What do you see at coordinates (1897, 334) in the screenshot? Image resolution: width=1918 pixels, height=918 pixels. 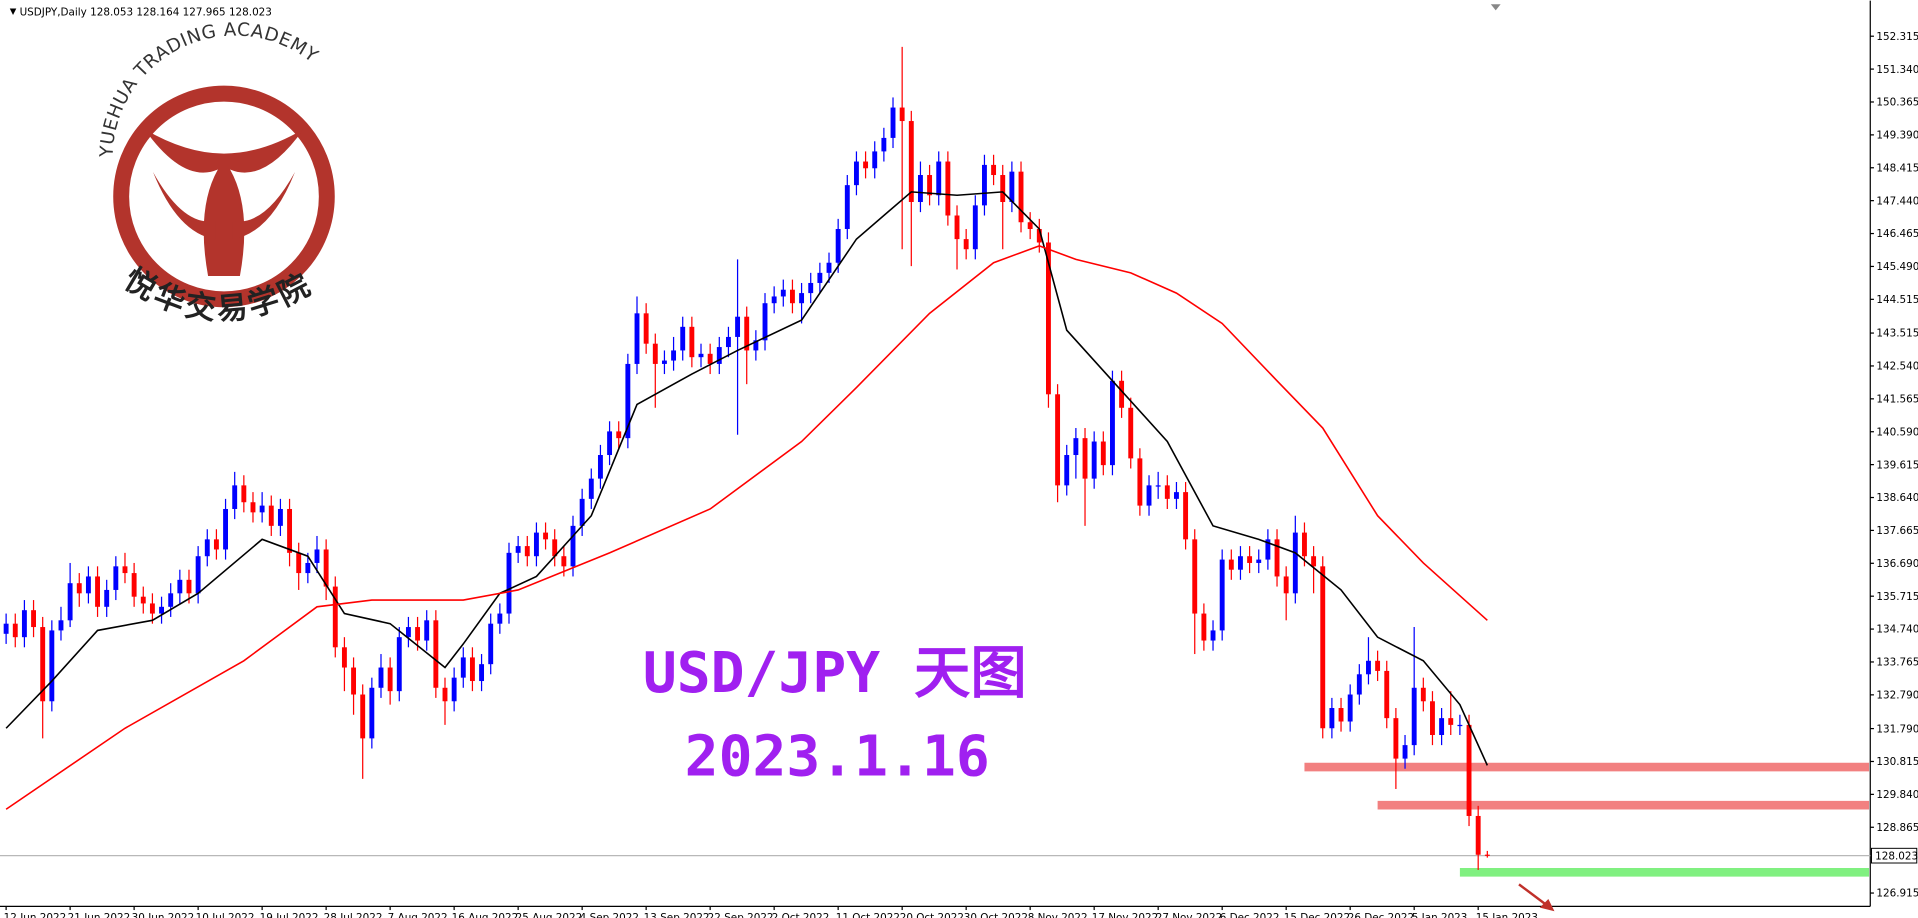 I see `y-tick-label: 143.515` at bounding box center [1897, 334].